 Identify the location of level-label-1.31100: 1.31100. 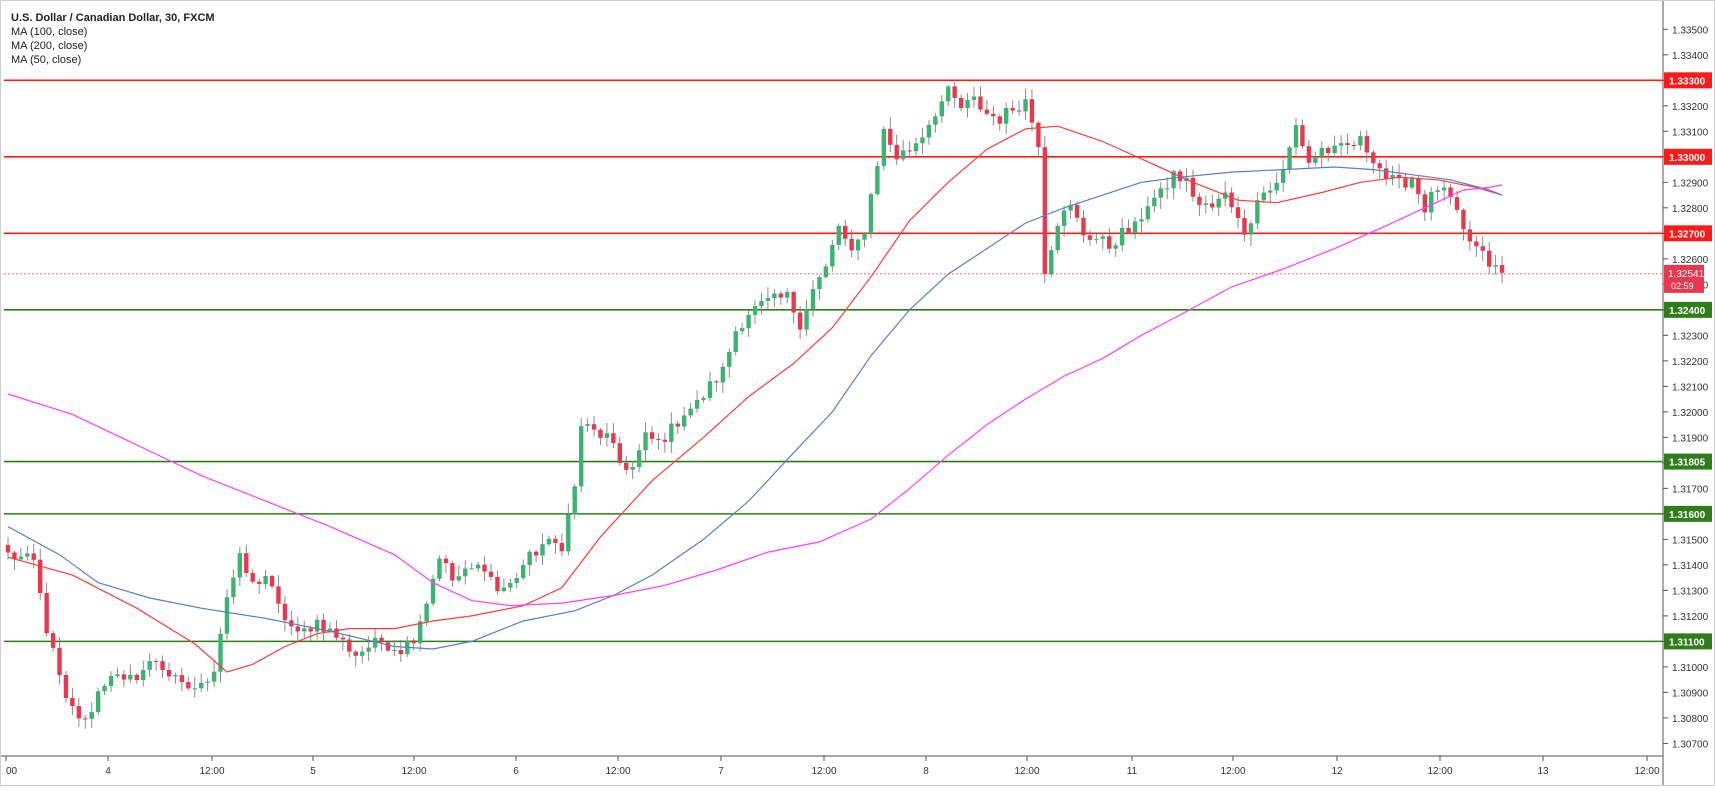
(1688, 641).